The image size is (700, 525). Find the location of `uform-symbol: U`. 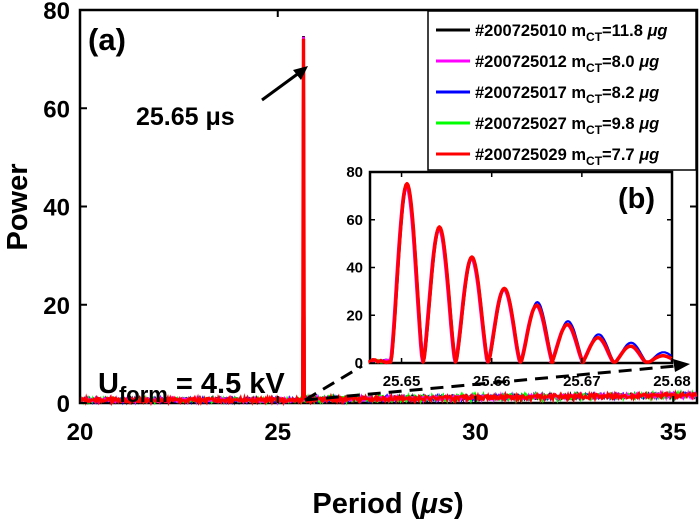

uform-symbol: U is located at coordinates (108, 384).